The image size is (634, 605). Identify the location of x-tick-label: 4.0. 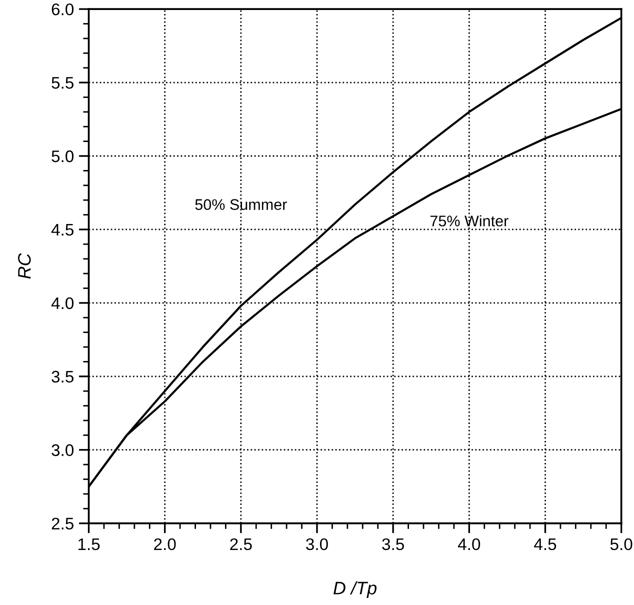
(469, 544).